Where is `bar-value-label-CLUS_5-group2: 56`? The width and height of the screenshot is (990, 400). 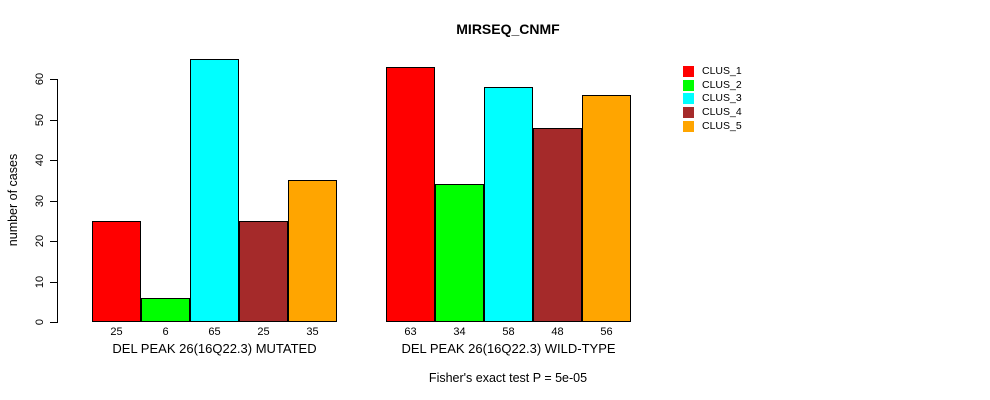
bar-value-label-CLUS_5-group2: 56 is located at coordinates (606, 332).